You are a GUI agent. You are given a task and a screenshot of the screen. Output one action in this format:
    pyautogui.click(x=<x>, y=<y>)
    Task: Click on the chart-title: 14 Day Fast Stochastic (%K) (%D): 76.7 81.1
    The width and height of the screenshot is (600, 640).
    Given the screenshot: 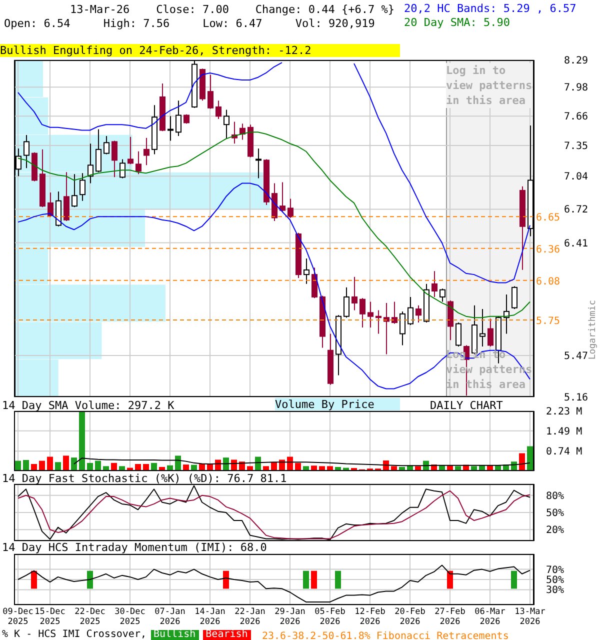 What is the action you would take?
    pyautogui.click(x=144, y=478)
    